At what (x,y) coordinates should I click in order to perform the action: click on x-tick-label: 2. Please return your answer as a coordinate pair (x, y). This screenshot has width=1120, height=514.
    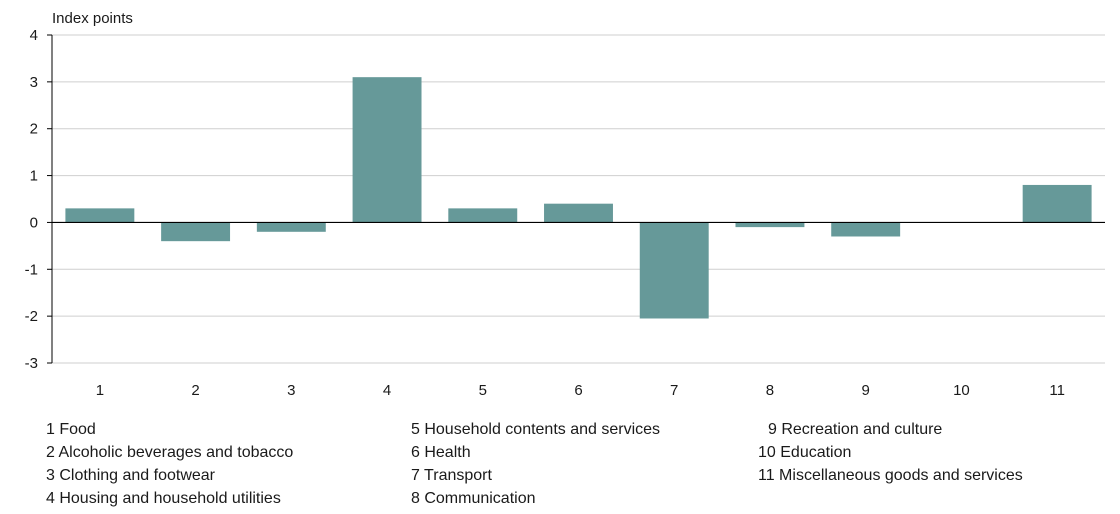
    Looking at the image, I should click on (195, 390).